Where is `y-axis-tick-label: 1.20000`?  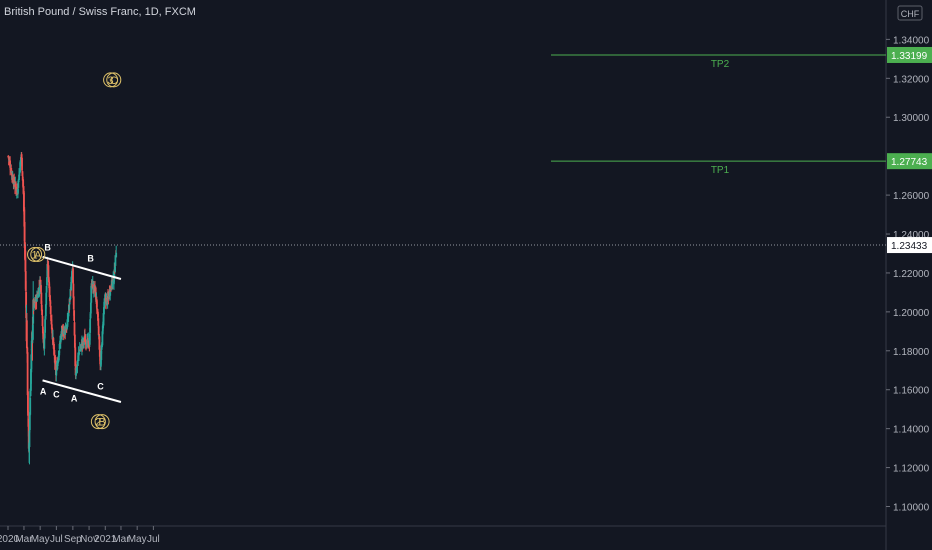 y-axis-tick-label: 1.20000 is located at coordinates (911, 313).